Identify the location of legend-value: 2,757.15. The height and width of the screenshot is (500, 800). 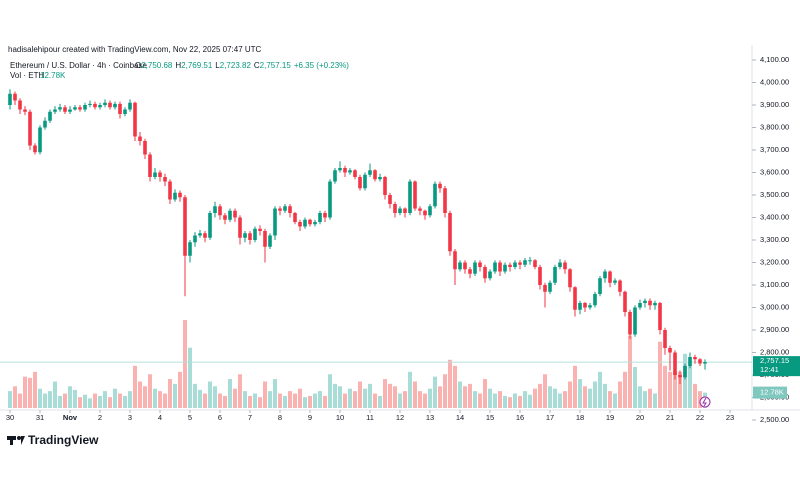
(276, 65).